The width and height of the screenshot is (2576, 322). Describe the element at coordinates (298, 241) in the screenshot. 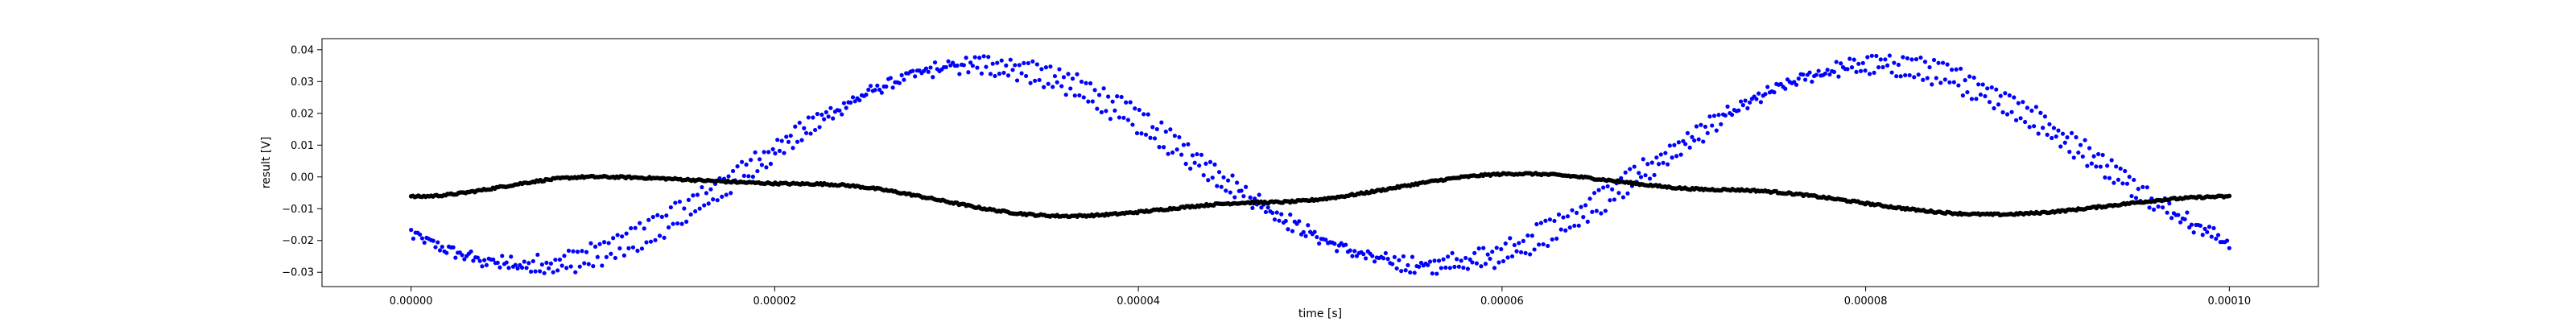

I see `y-tick-label: −0.02` at that location.